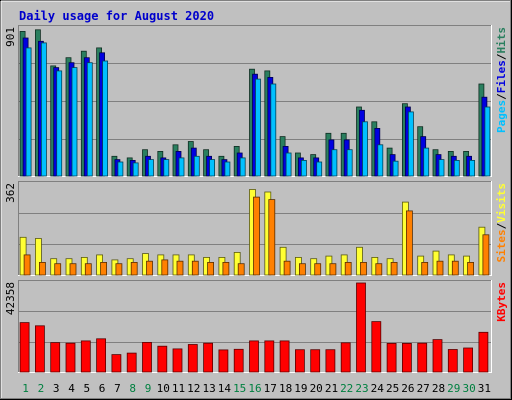 This screenshot has width=512, height=400. What do you see at coordinates (25, 388) in the screenshot?
I see `x-tick-day-1: 1` at bounding box center [25, 388].